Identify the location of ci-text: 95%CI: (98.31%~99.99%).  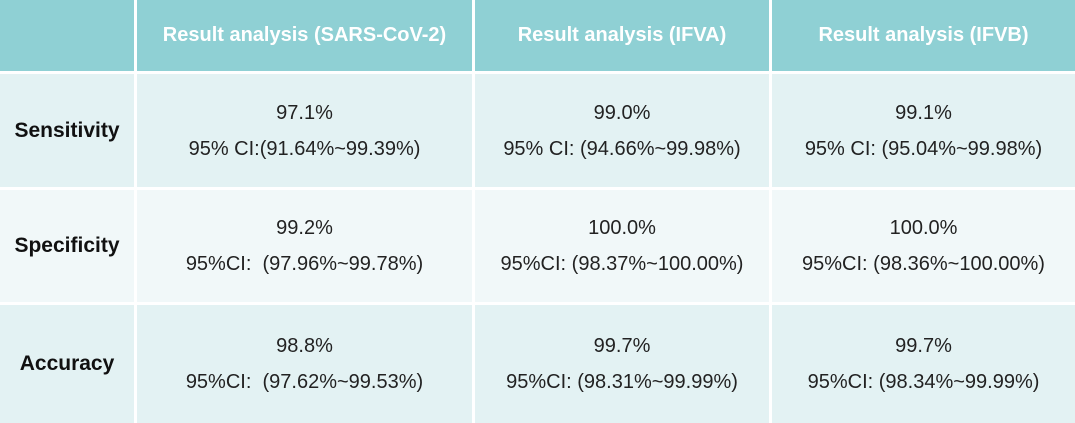
(622, 382).